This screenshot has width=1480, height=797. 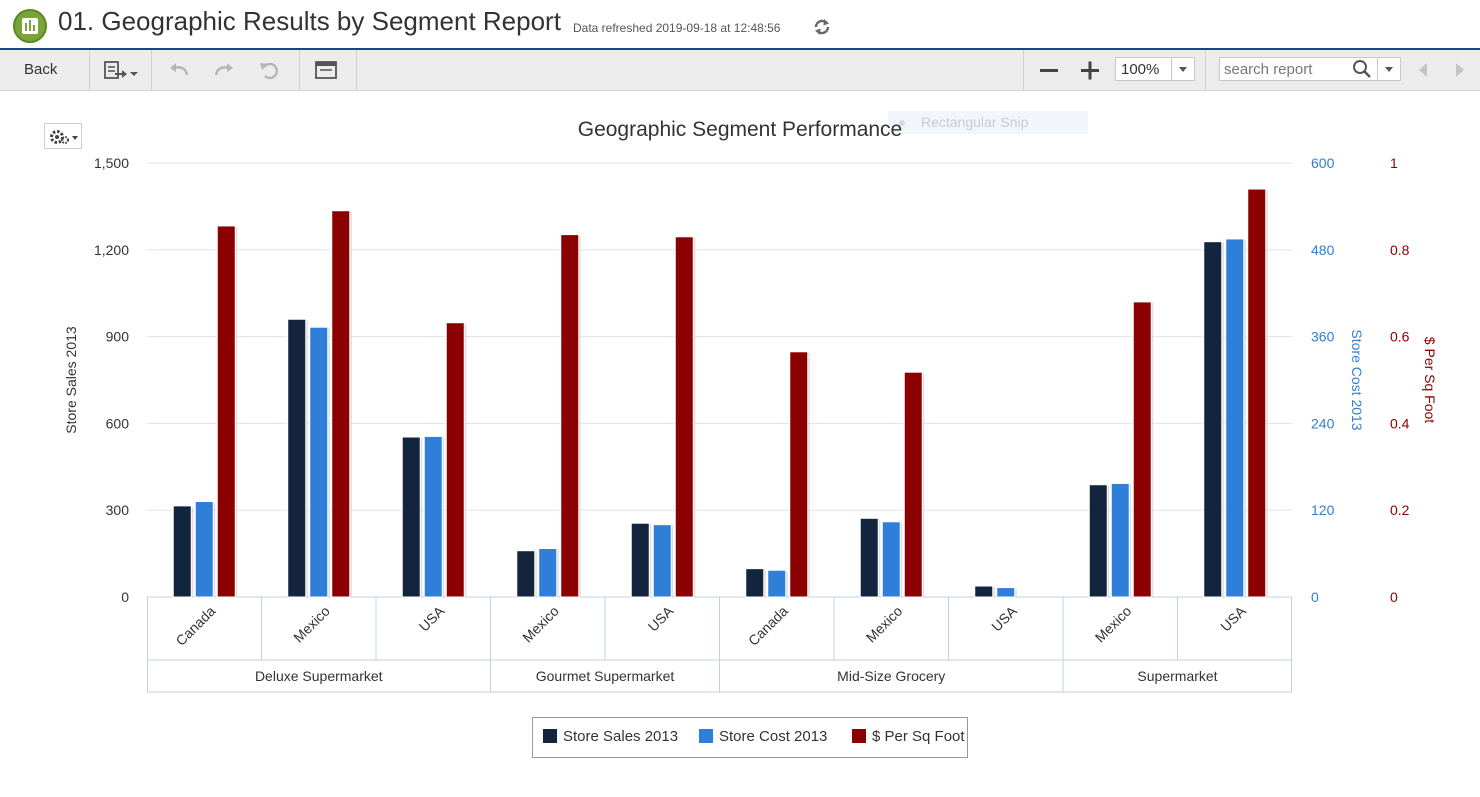 What do you see at coordinates (621, 736) in the screenshot?
I see `legend-label-sales: Store Sales 2013` at bounding box center [621, 736].